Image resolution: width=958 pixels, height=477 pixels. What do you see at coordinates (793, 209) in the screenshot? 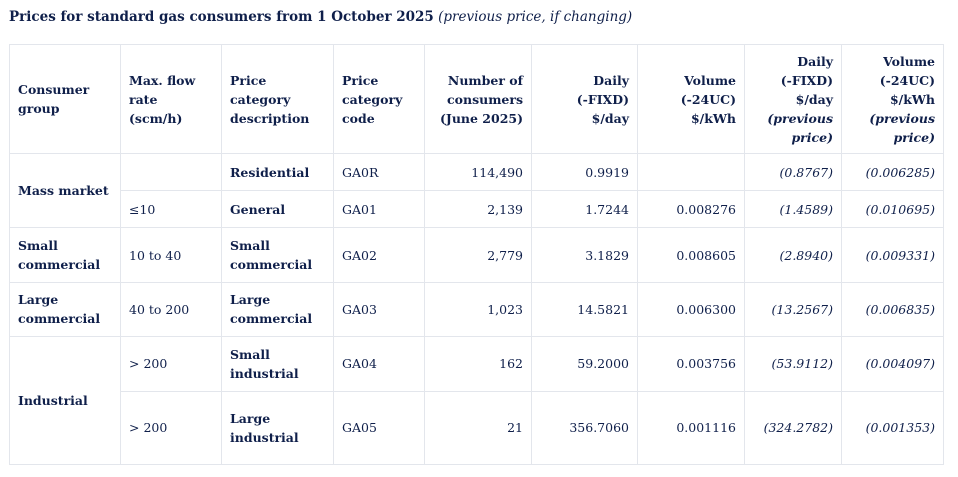
I see `cell-daily-previous: (1.4589)` at bounding box center [793, 209].